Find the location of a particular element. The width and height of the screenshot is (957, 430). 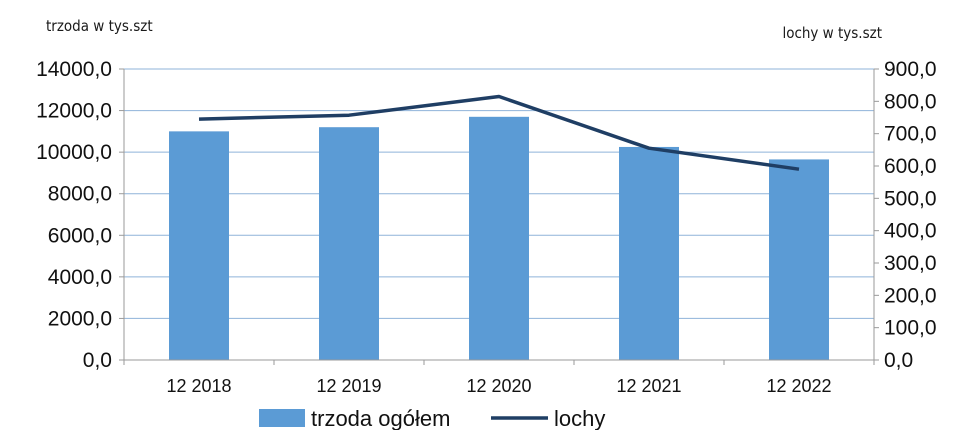

x-axis-category-label: 12 2021 is located at coordinates (648, 386).